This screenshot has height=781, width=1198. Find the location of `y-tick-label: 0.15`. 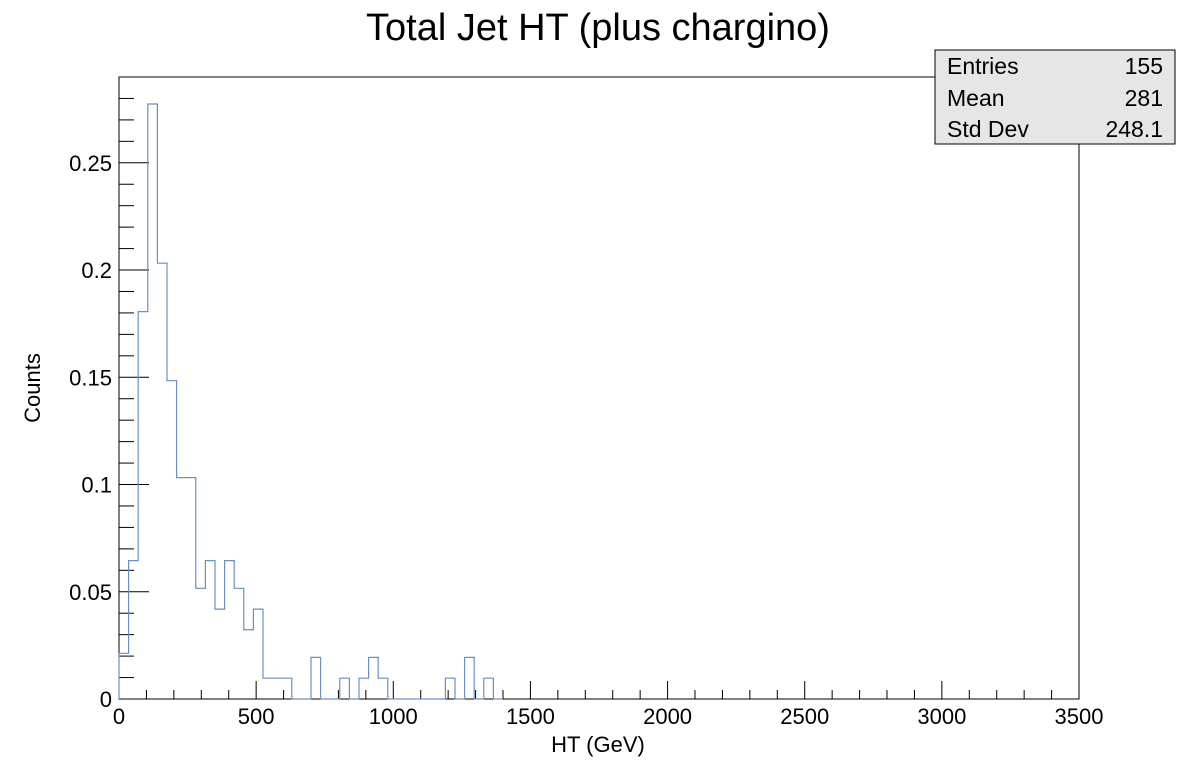

y-tick-label: 0.15 is located at coordinates (90, 377).